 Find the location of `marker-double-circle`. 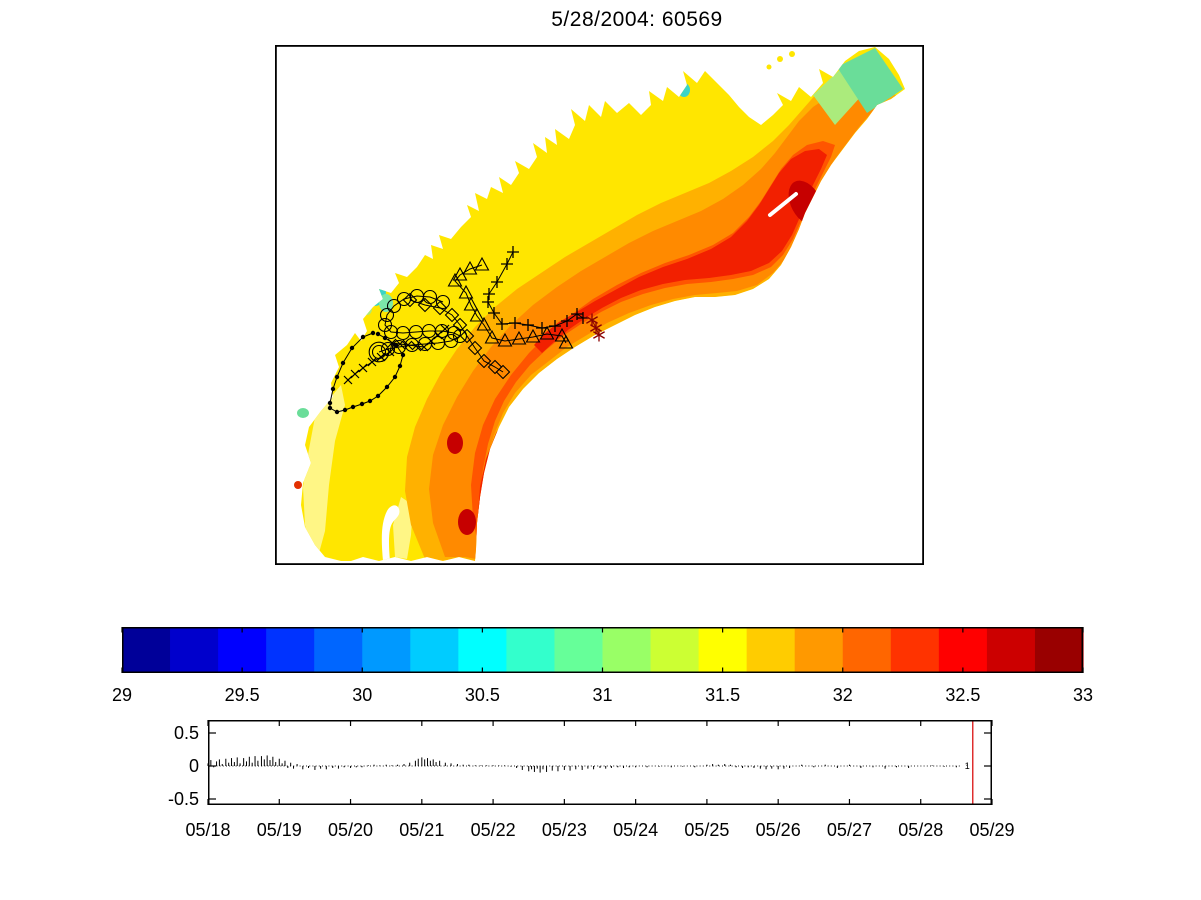

marker-double-circle is located at coordinates (379, 352).